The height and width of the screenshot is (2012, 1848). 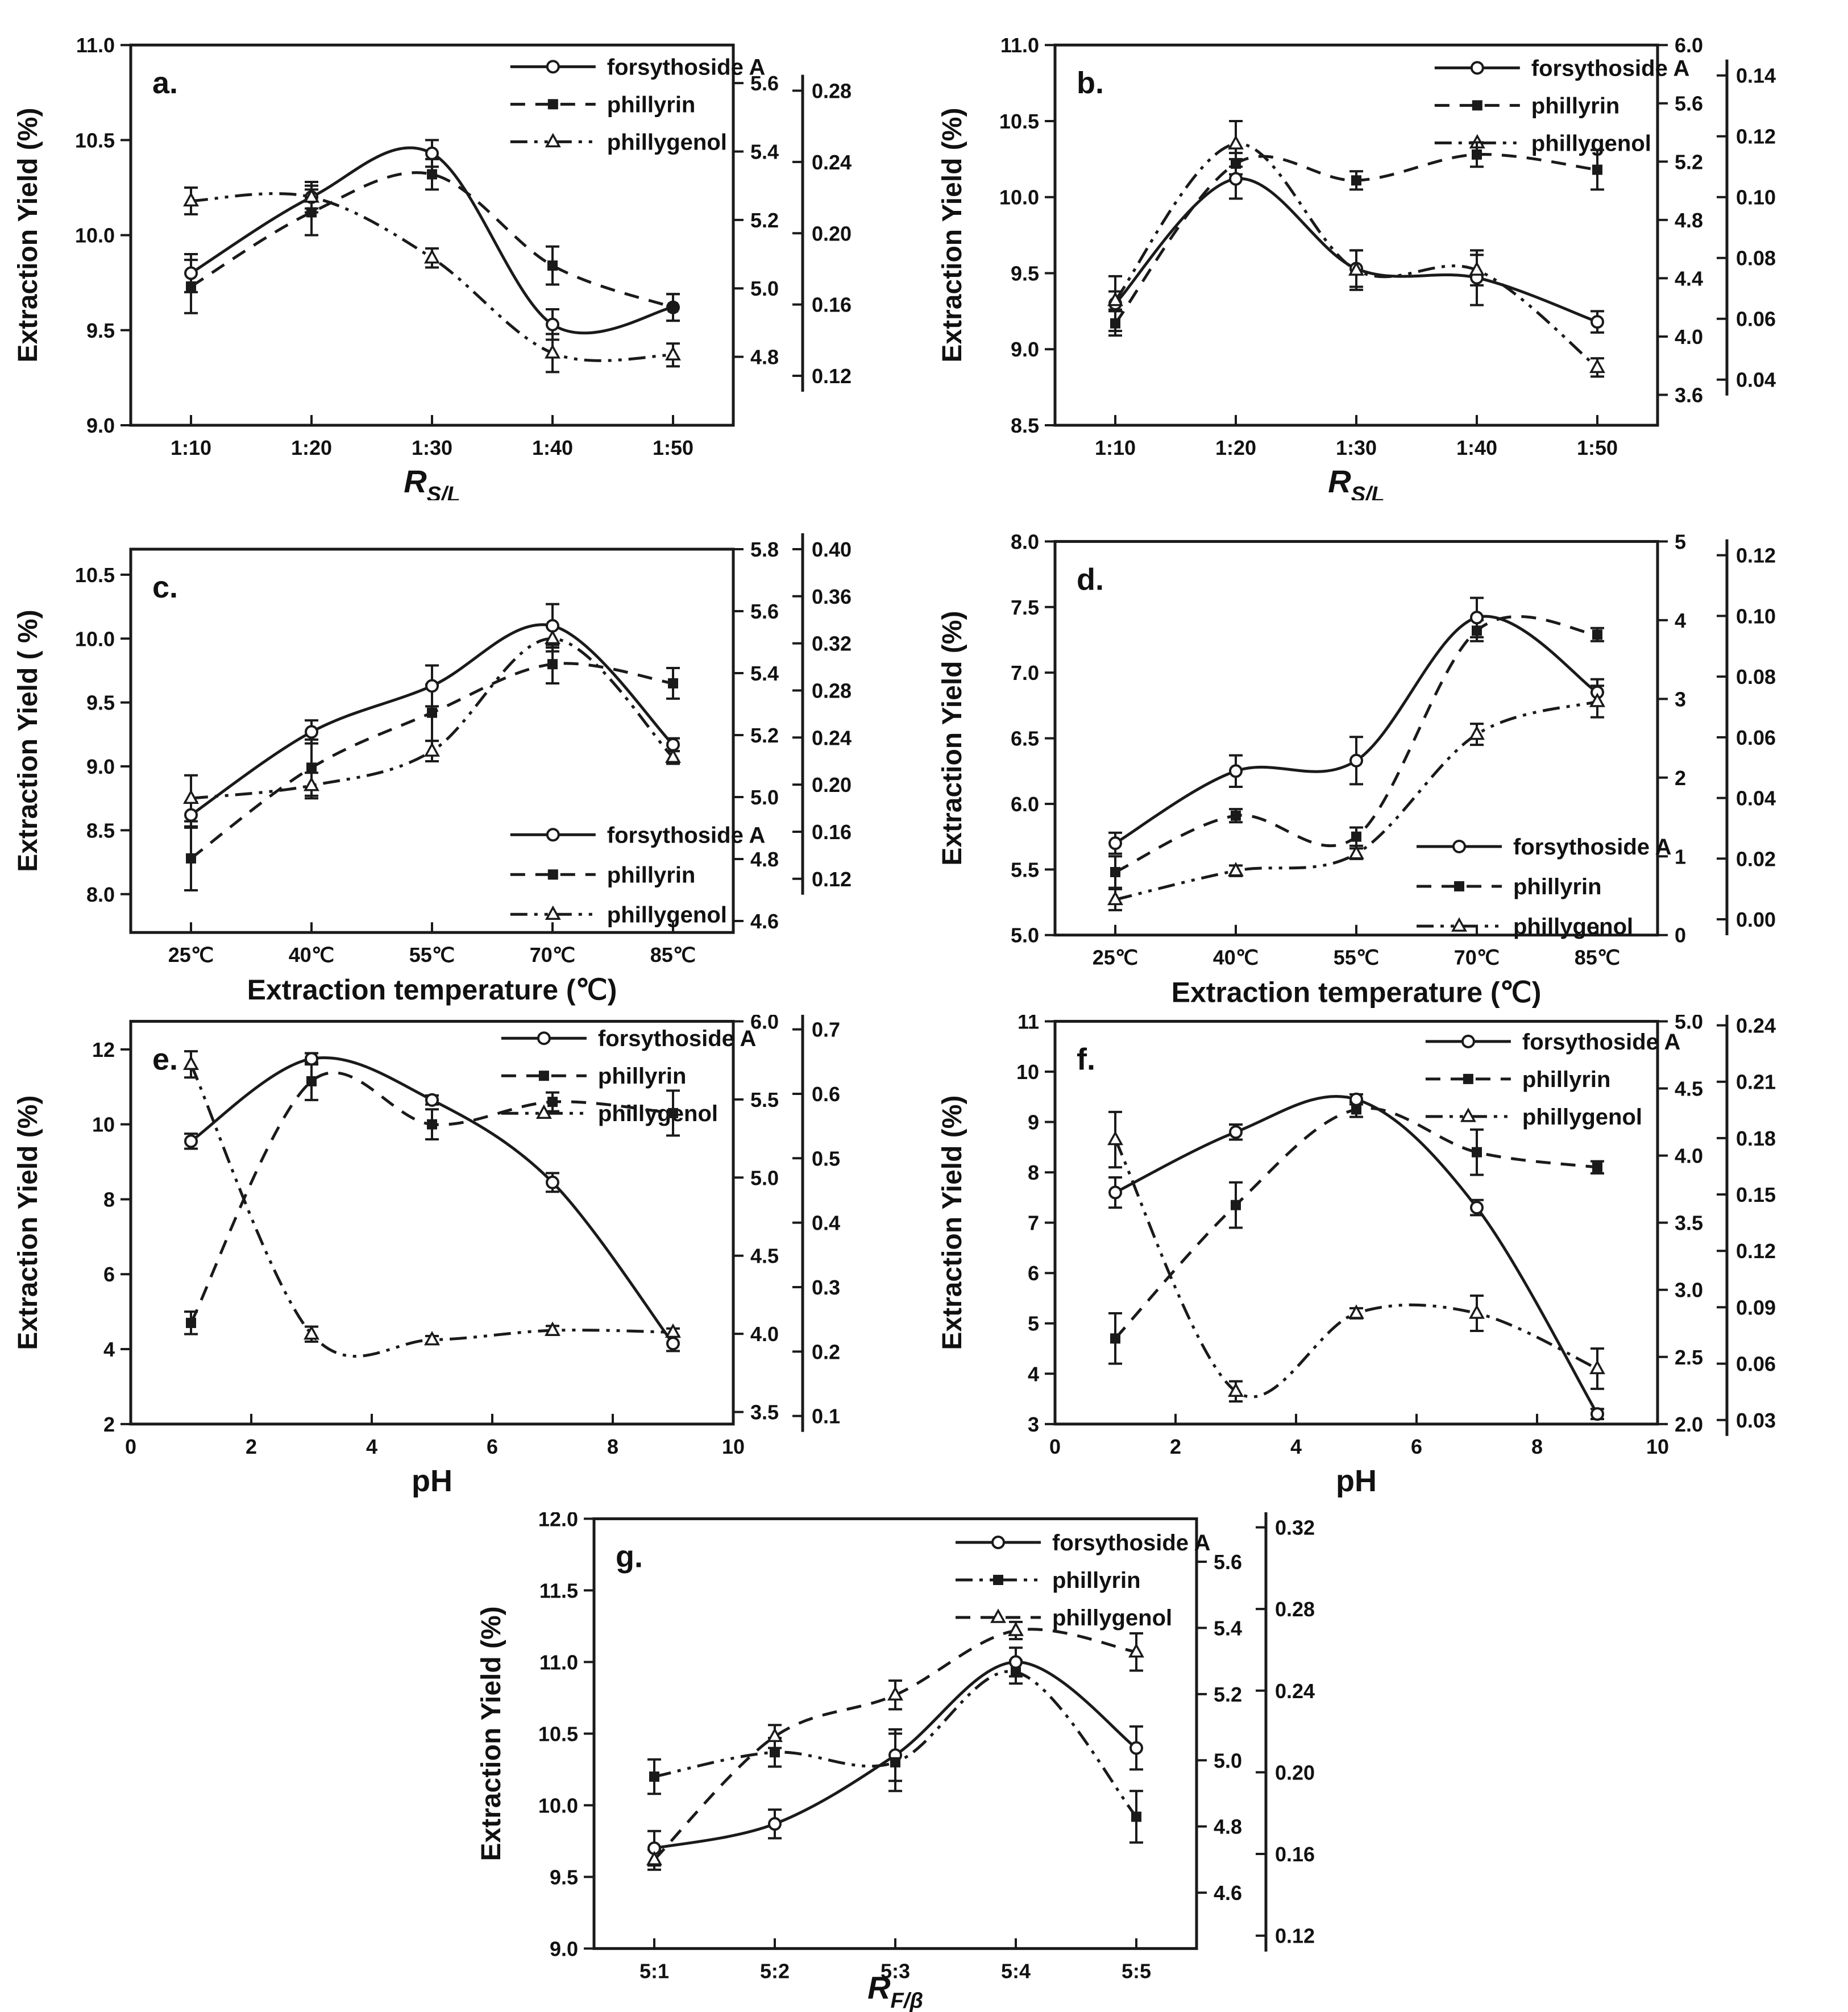 What do you see at coordinates (1756, 1026) in the screenshot?
I see `right-axis2-tick-label: 0.24` at bounding box center [1756, 1026].